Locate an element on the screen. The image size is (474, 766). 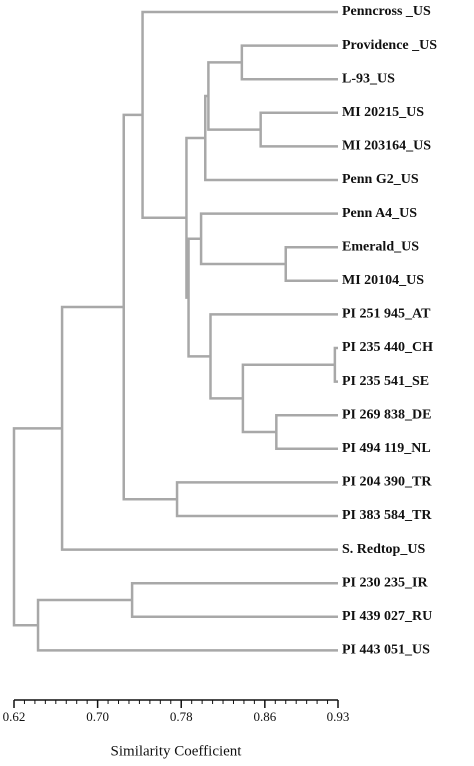
leaf-label: Providence _US is located at coordinates (389, 45).